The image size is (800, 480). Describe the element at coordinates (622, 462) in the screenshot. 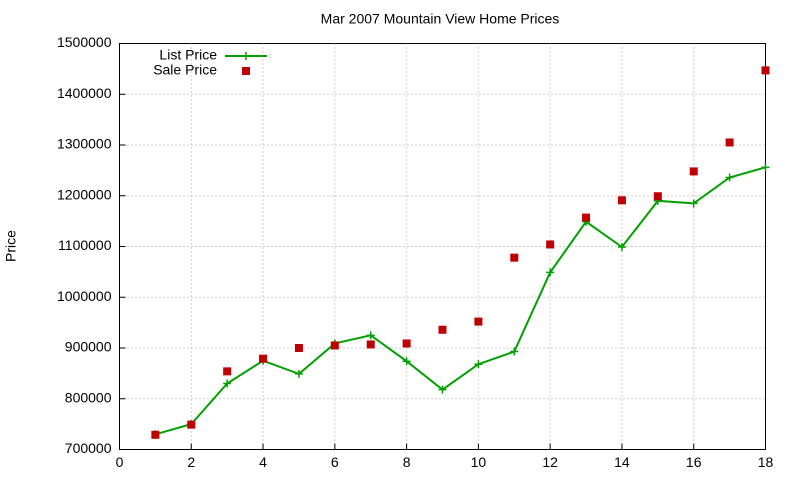

I see `x-tick-label: 14` at that location.